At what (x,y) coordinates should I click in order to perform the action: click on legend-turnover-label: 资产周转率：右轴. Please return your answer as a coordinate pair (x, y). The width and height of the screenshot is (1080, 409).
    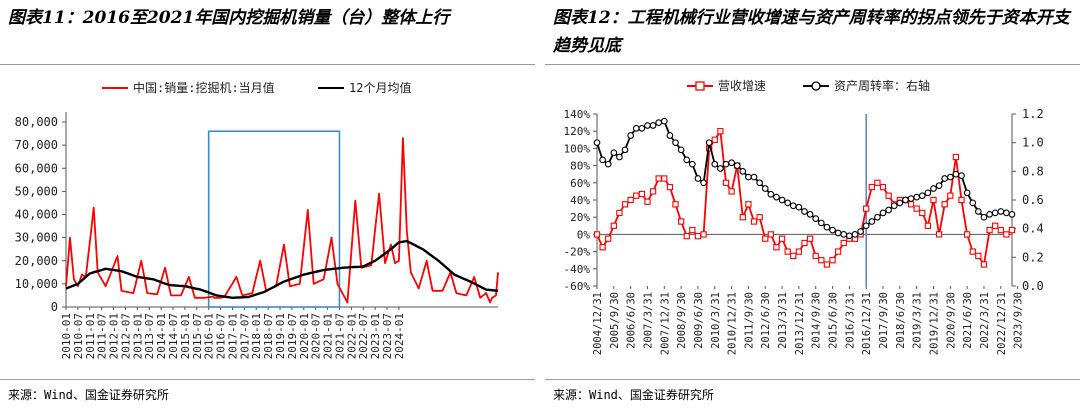
    Looking at the image, I should click on (882, 85).